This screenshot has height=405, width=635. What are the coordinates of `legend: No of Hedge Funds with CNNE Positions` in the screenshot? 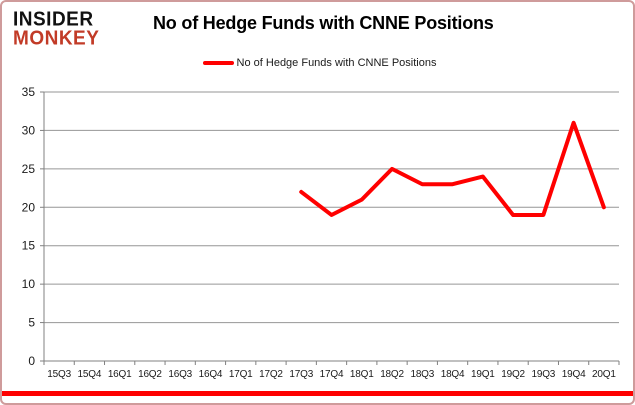 It's located at (317, 63).